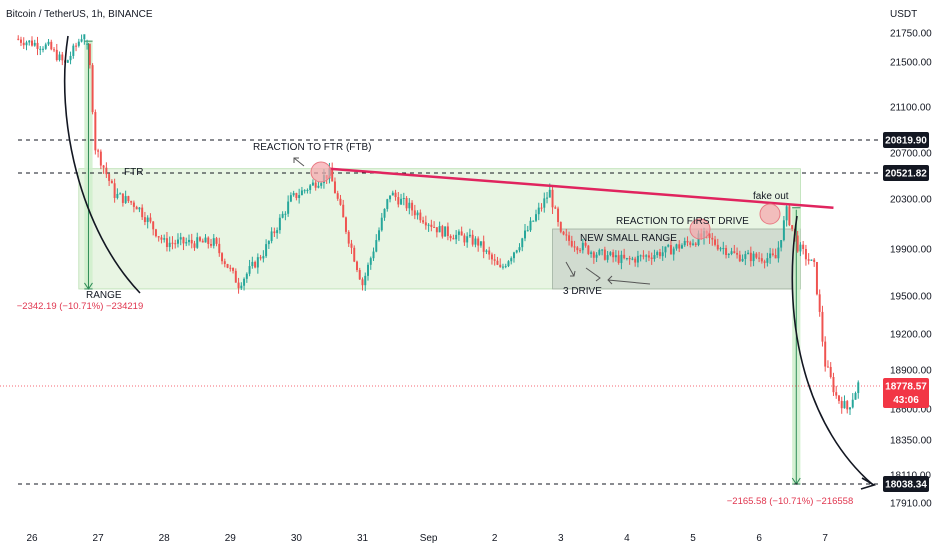 This screenshot has width=932, height=550. What do you see at coordinates (627, 538) in the screenshot?
I see `x-tick-label: 4` at bounding box center [627, 538].